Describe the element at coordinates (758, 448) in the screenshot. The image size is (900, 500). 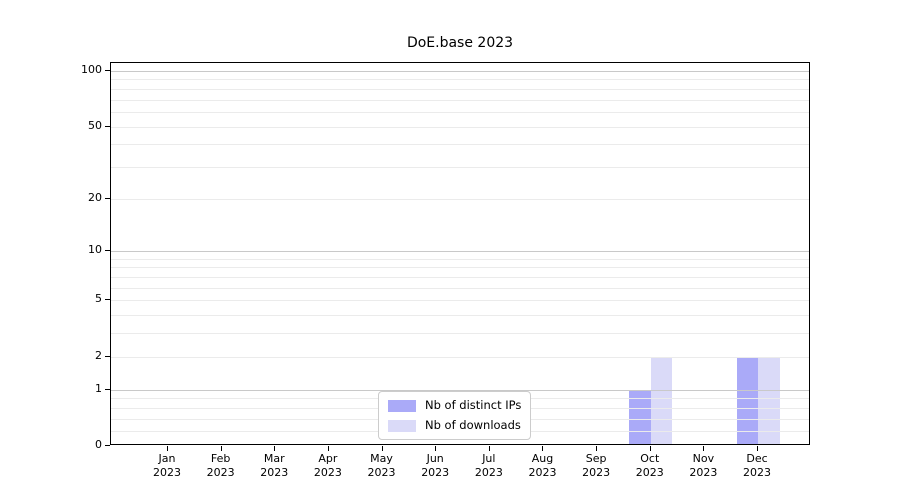
I see `x-tick-mark-dec` at that location.